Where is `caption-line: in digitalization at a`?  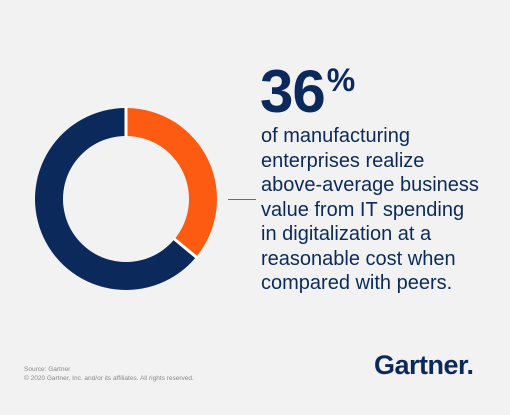
caption-line: in digitalization at a is located at coordinates (346, 234).